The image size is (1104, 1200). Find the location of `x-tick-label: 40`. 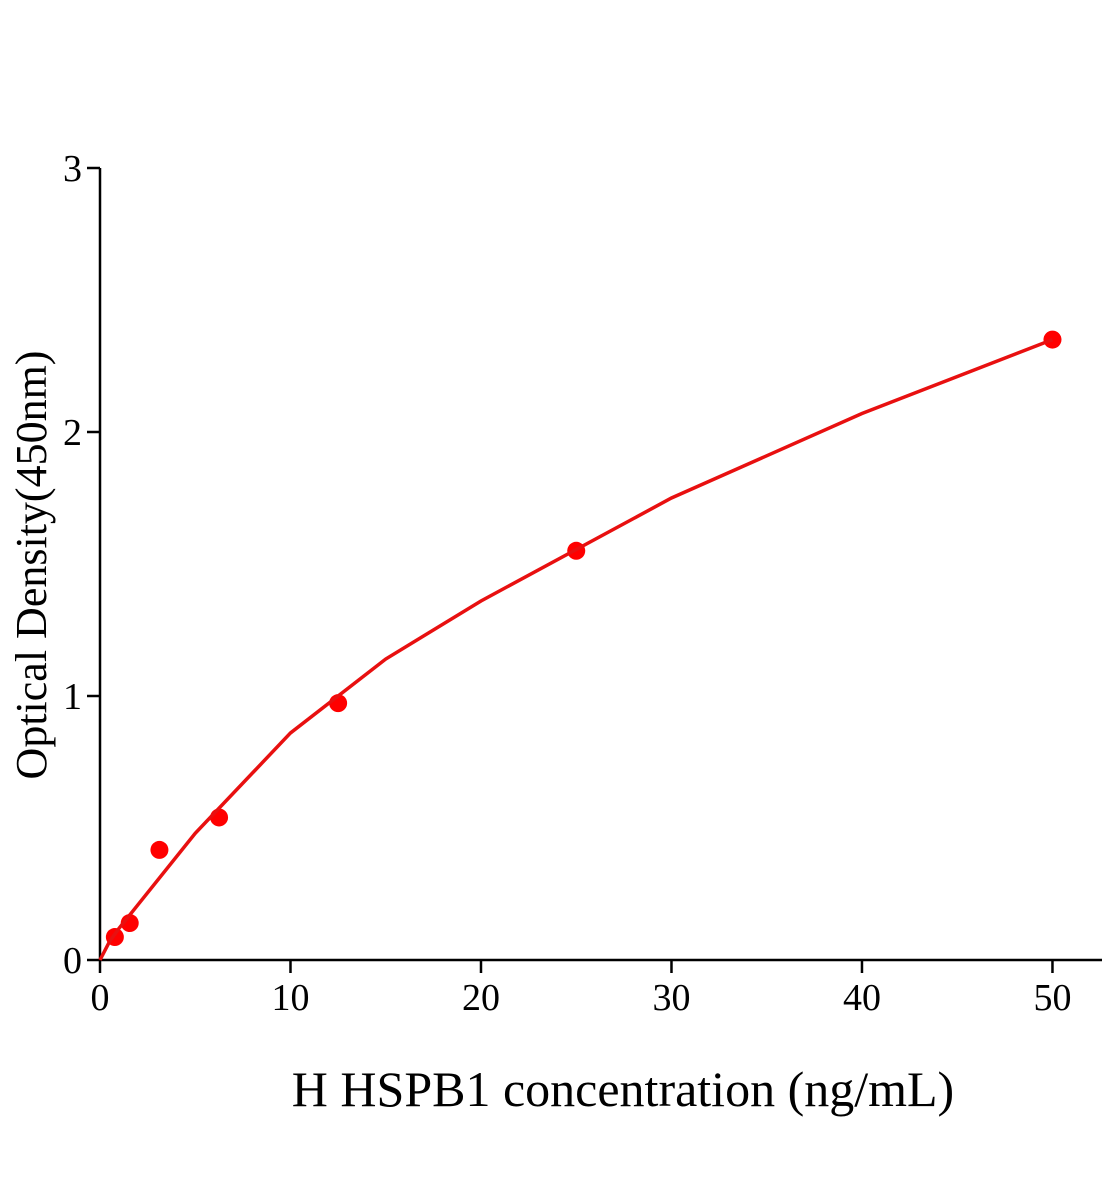

x-tick-label: 40 is located at coordinates (862, 998).